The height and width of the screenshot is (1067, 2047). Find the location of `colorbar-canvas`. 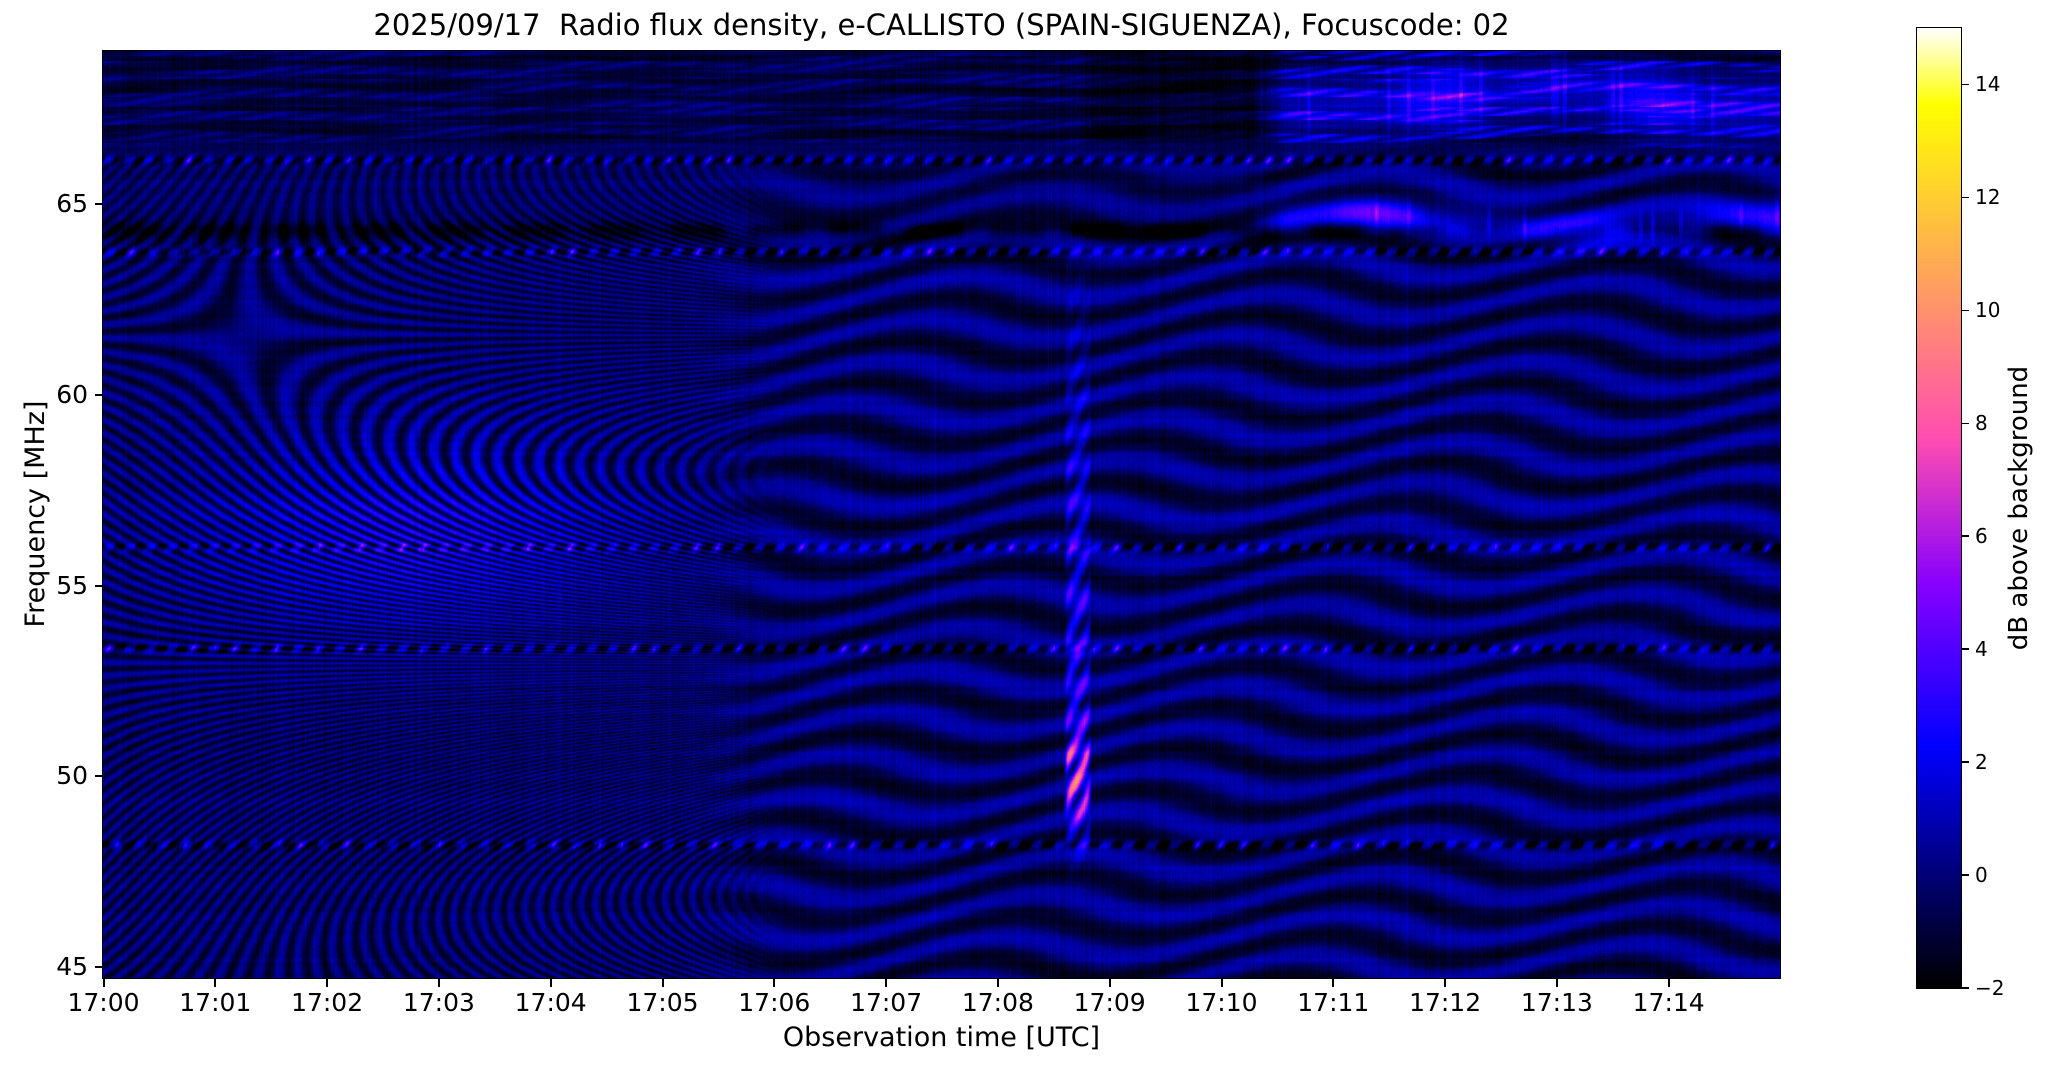

colorbar-canvas is located at coordinates (1938, 507).